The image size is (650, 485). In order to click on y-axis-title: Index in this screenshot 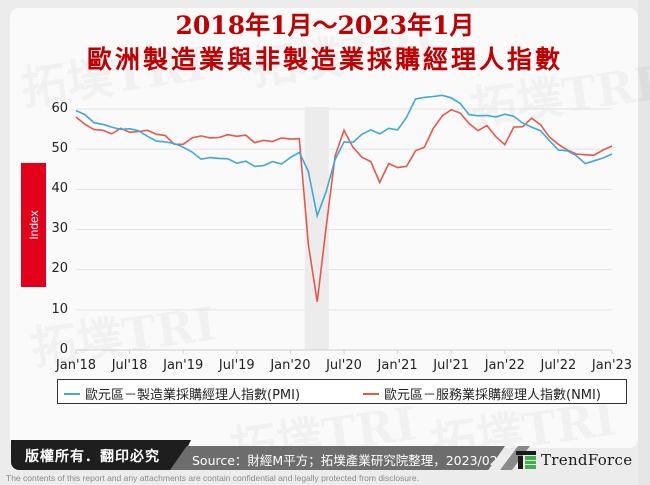, I will do `click(33, 225)`.